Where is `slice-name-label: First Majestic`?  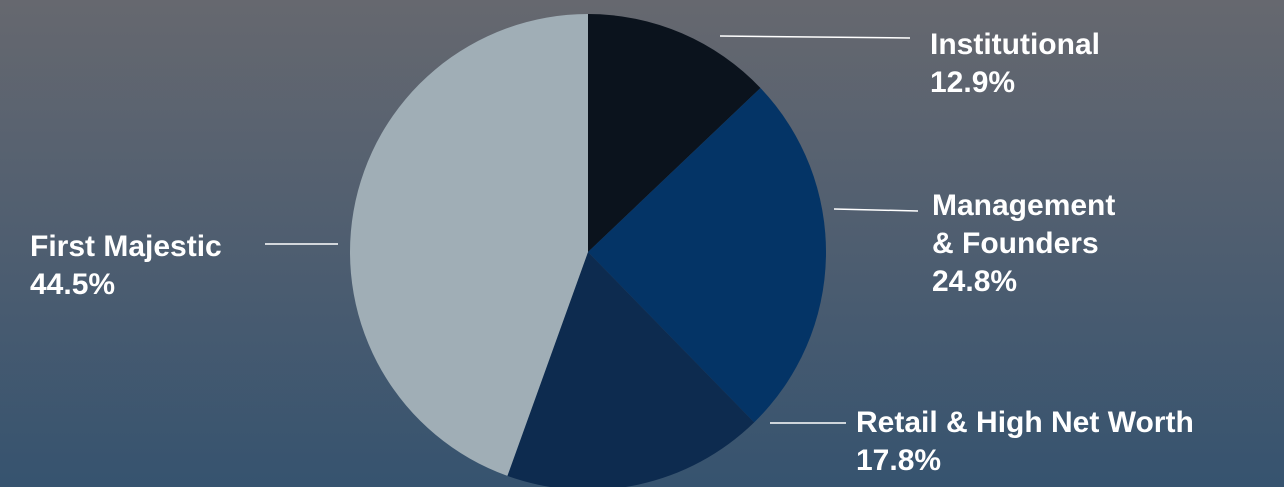 slice-name-label: First Majestic is located at coordinates (126, 246).